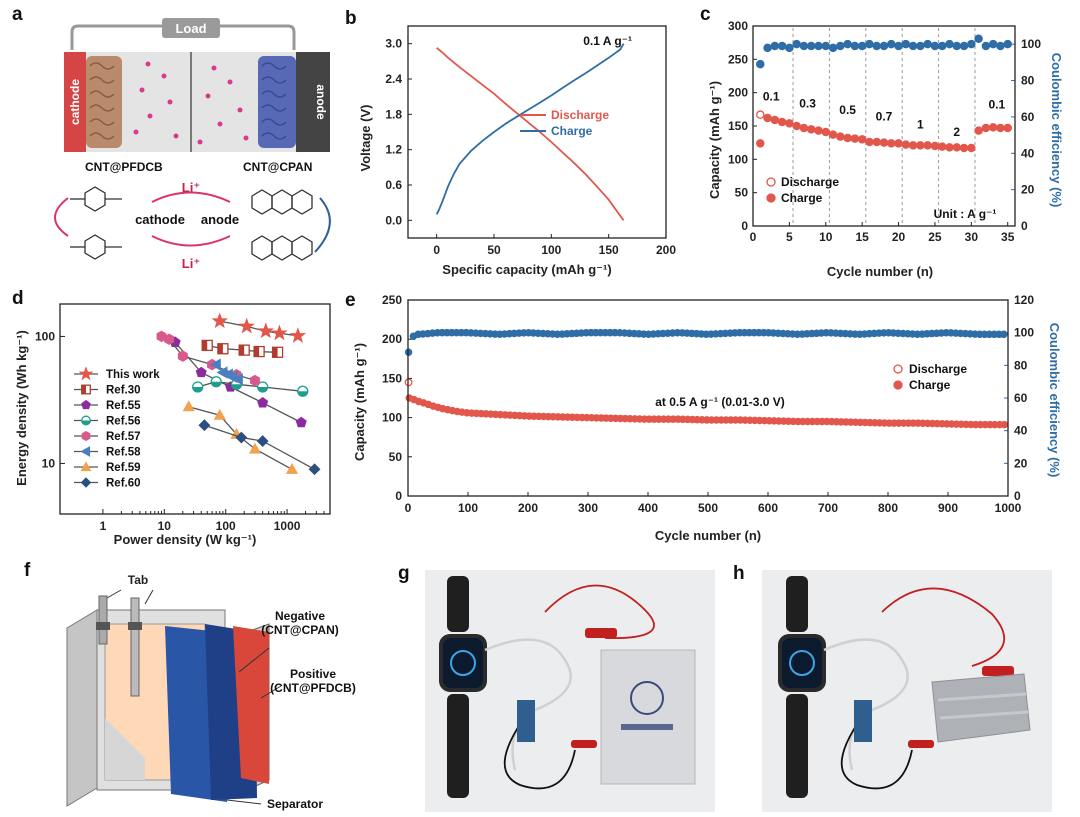  Describe the element at coordinates (125, 749) in the screenshot. I see `f-inner-fold` at that location.